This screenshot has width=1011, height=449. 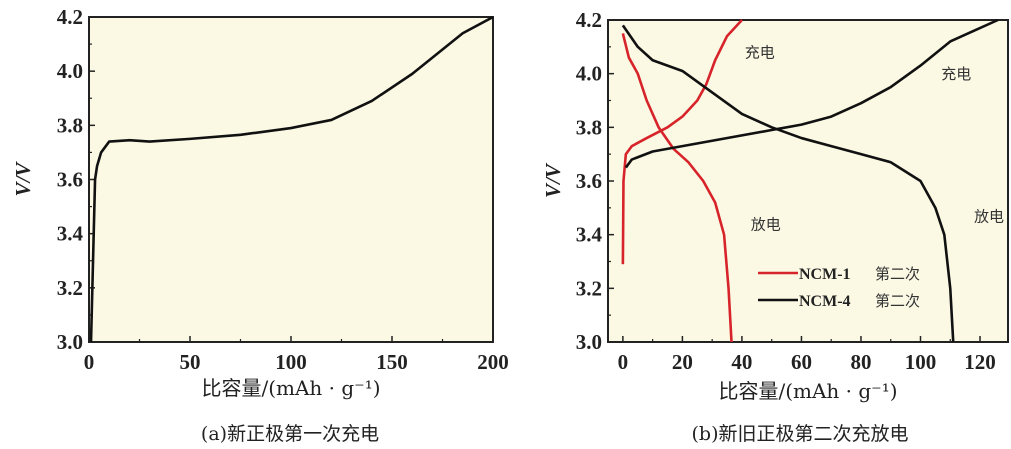 What do you see at coordinates (800, 434) in the screenshot?
I see `figure-caption: (b)新旧正极第二次充放电` at bounding box center [800, 434].